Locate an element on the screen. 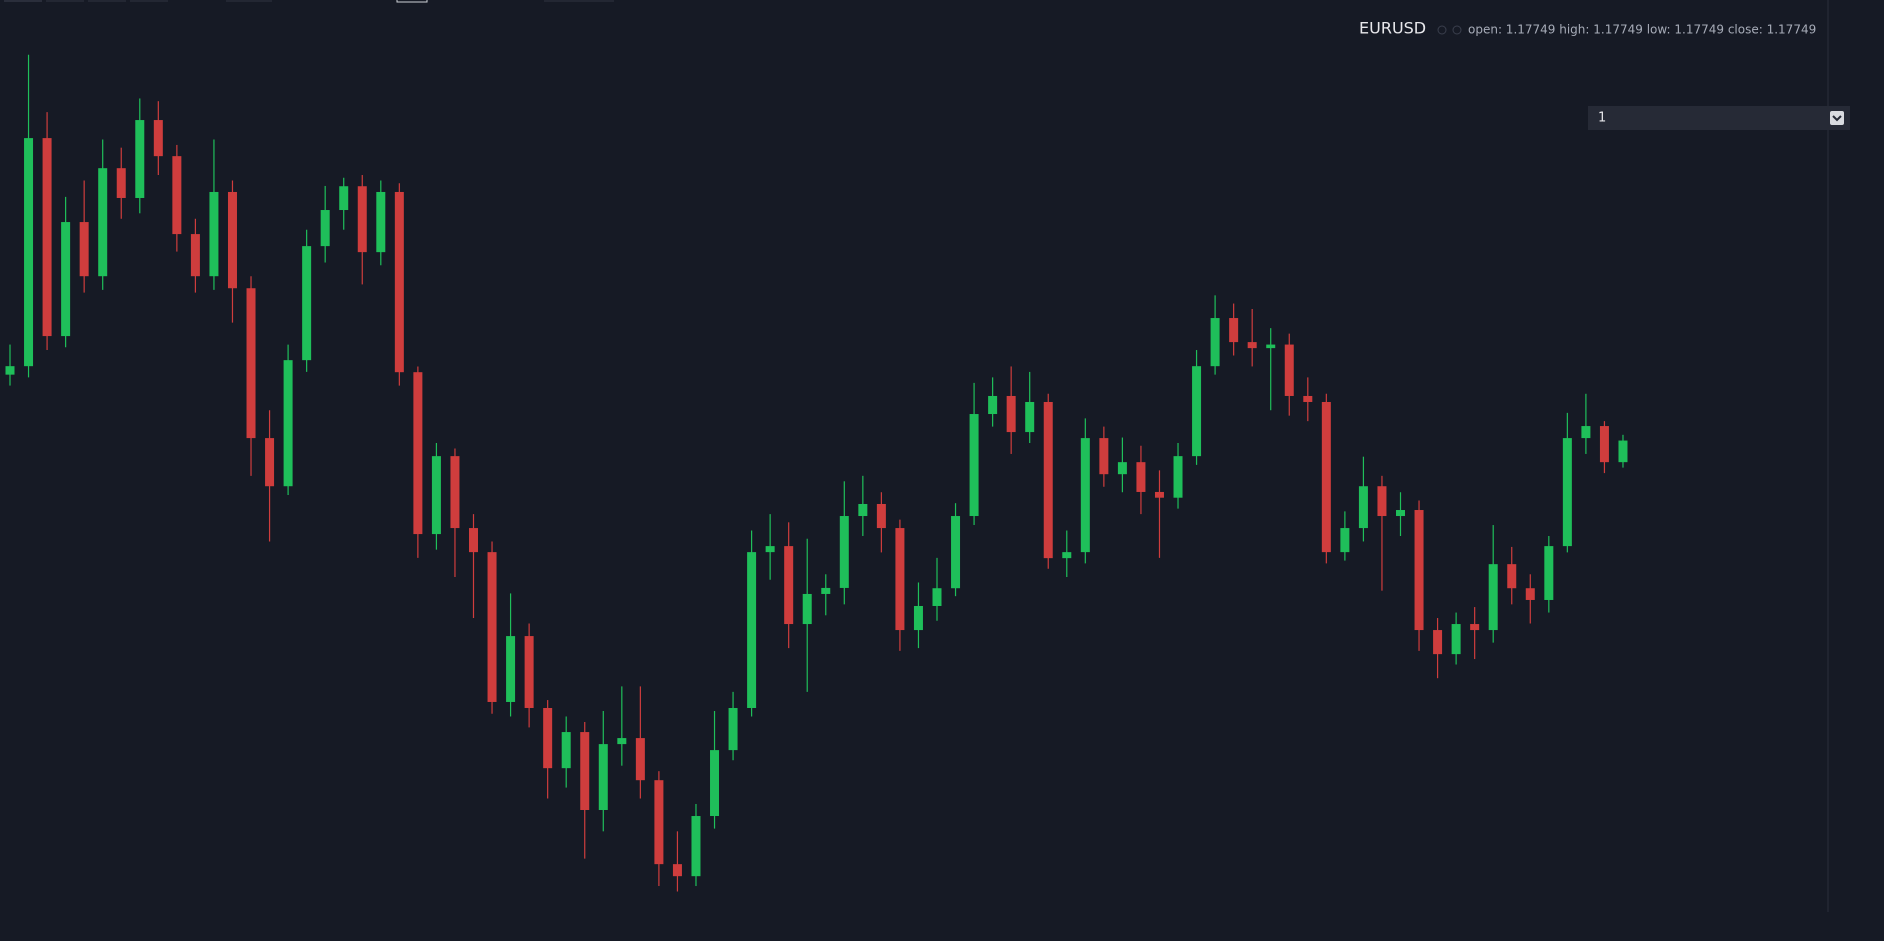  dropdown-arrow is located at coordinates (1837, 118).